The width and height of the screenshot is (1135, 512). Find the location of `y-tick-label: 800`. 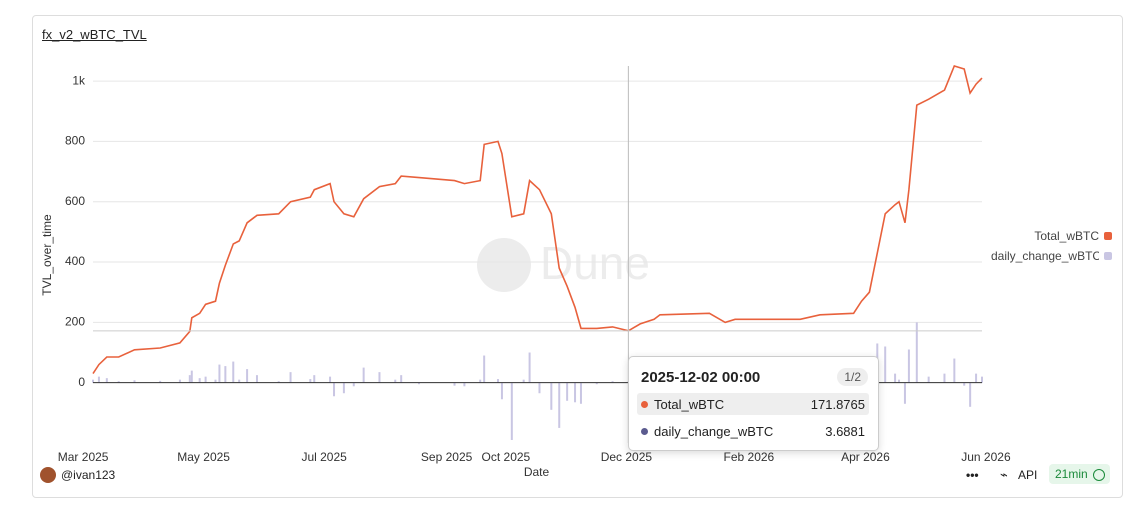

y-tick-label: 800 is located at coordinates (75, 141).